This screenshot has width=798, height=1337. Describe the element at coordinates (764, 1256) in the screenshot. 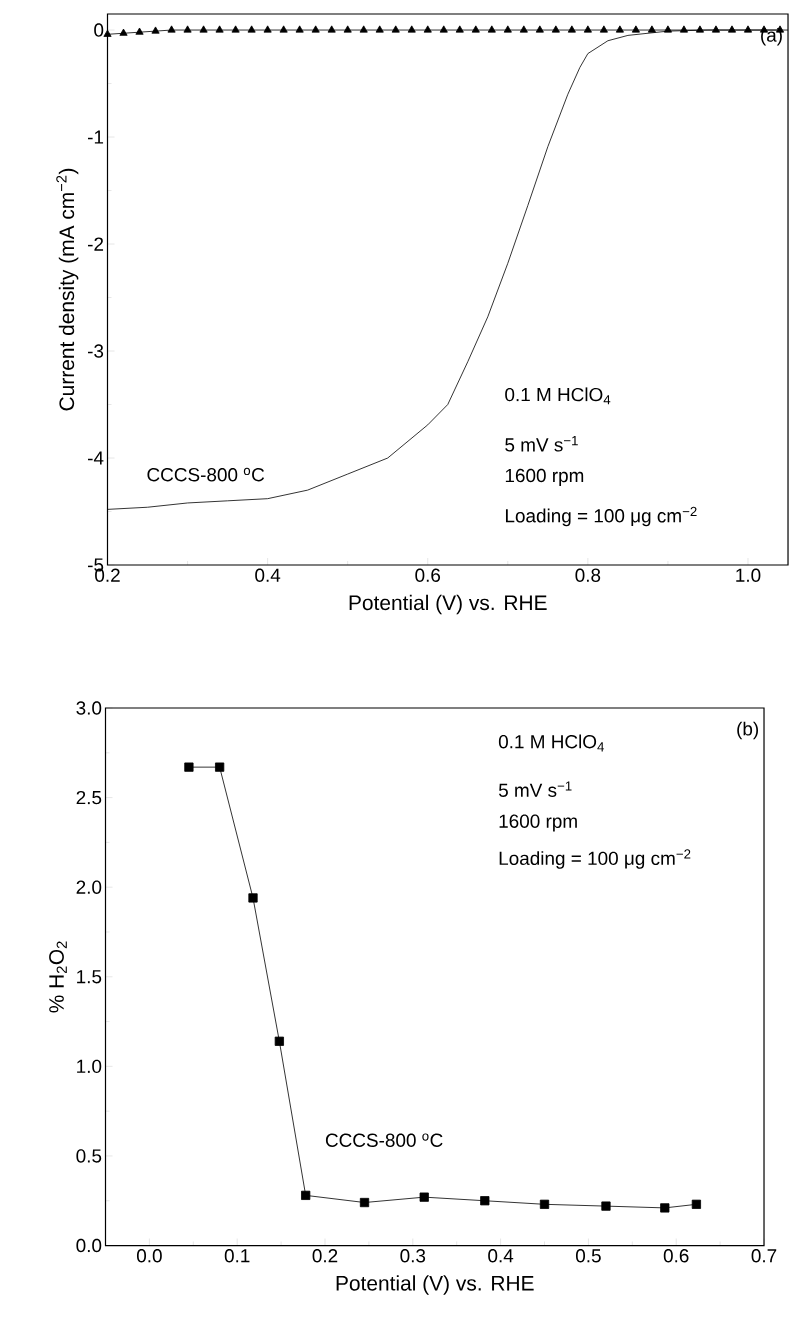

I see `x-tick-label: 0.7` at that location.